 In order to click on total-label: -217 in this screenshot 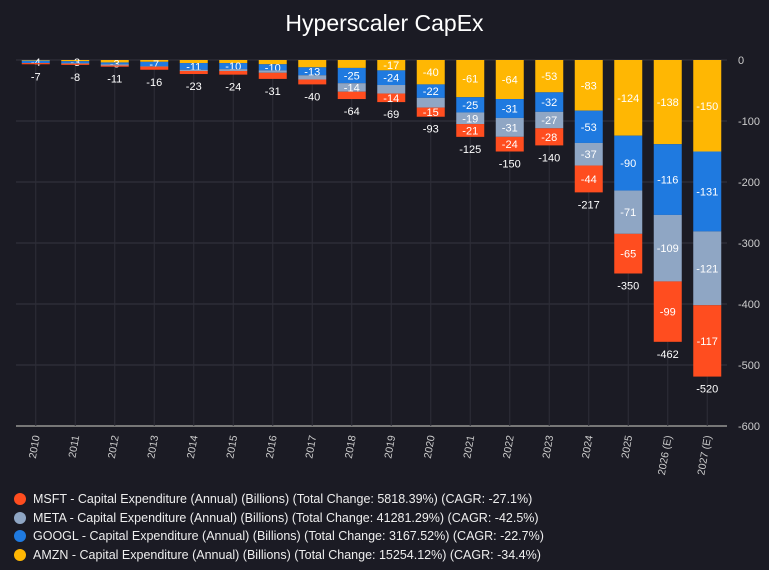, I will do `click(589, 205)`.